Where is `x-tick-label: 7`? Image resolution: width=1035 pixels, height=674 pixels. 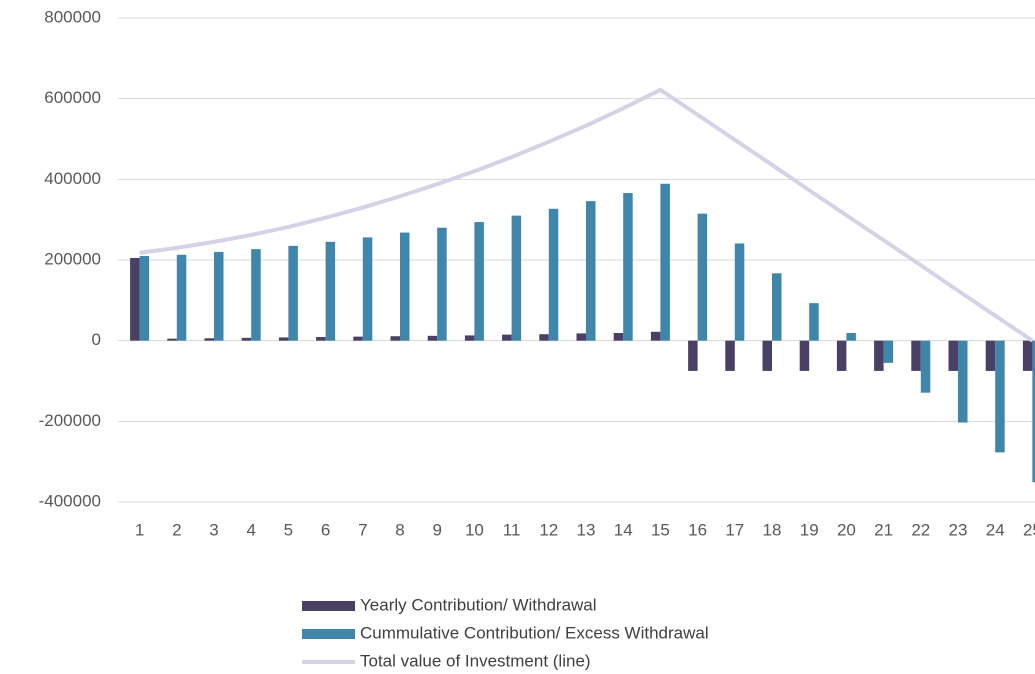
x-tick-label: 7 is located at coordinates (362, 529).